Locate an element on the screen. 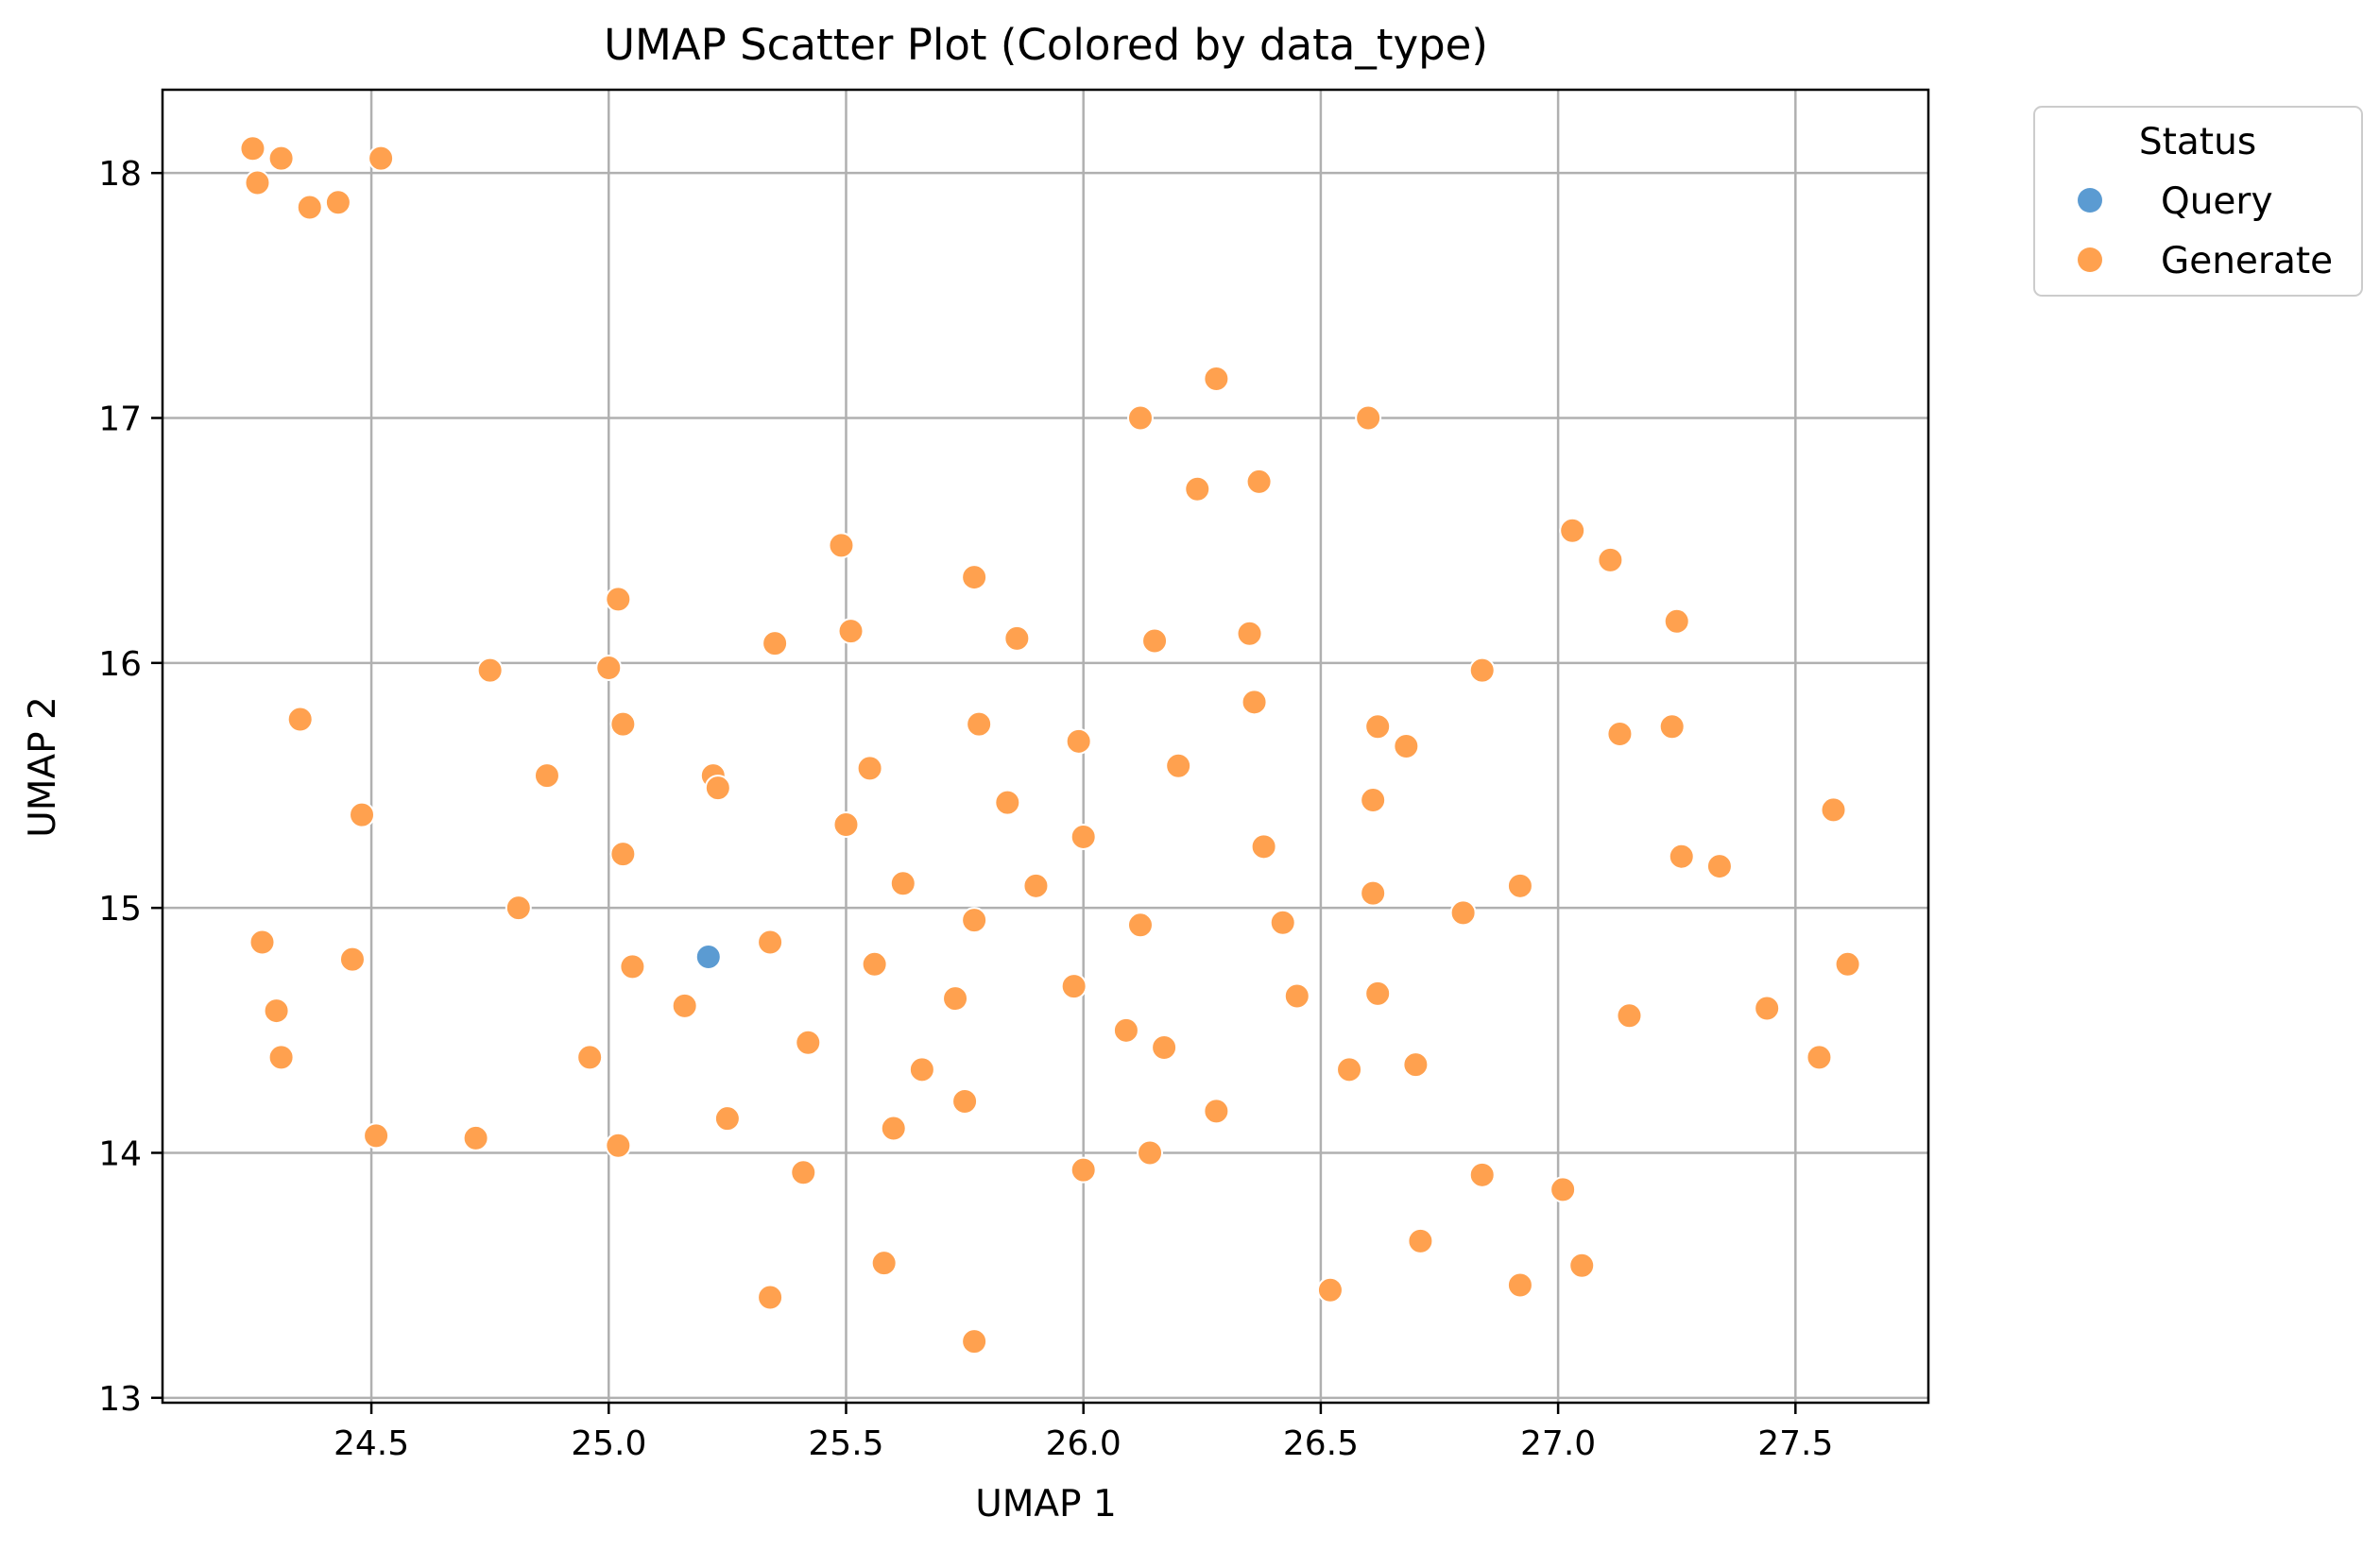 Image resolution: width=2380 pixels, height=1551 pixels. legend: Status Query Generate is located at coordinates (2198, 201).